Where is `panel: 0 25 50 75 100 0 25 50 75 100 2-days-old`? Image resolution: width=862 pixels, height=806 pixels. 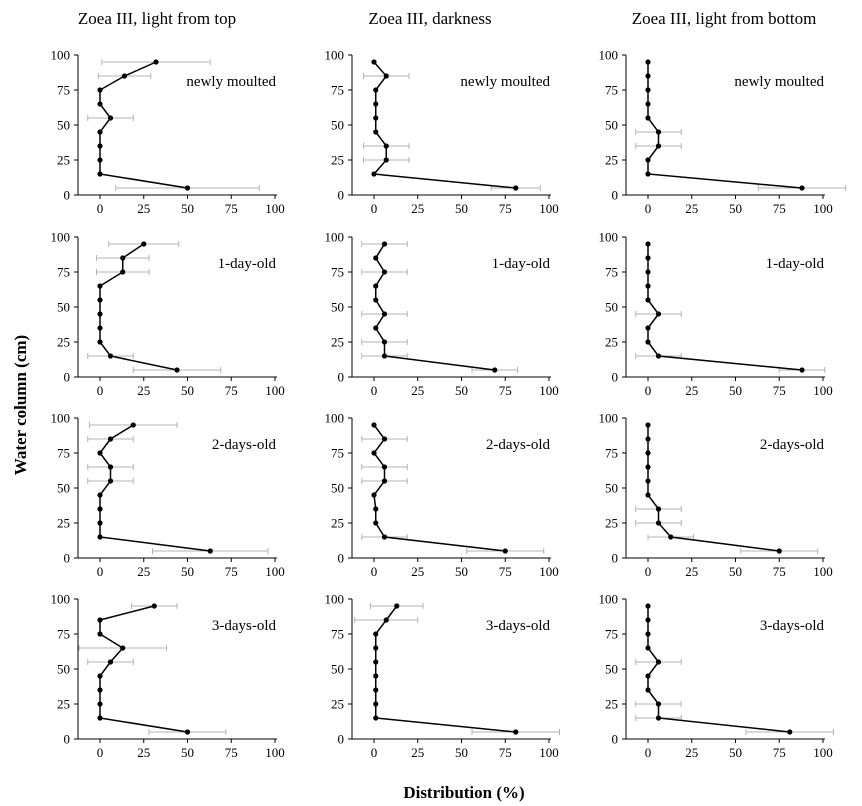 panel: 0 25 50 75 100 0 25 50 75 100 2-days-old is located at coordinates (168, 495).